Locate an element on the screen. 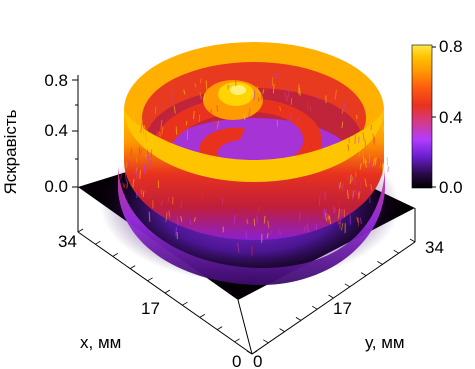  y-tick-label-0: 0 is located at coordinates (257, 360).